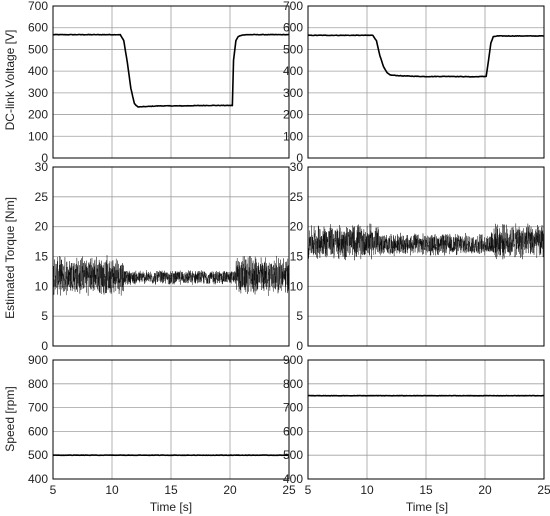  Describe the element at coordinates (426, 242) in the screenshot. I see `series-line-torque-right` at that location.